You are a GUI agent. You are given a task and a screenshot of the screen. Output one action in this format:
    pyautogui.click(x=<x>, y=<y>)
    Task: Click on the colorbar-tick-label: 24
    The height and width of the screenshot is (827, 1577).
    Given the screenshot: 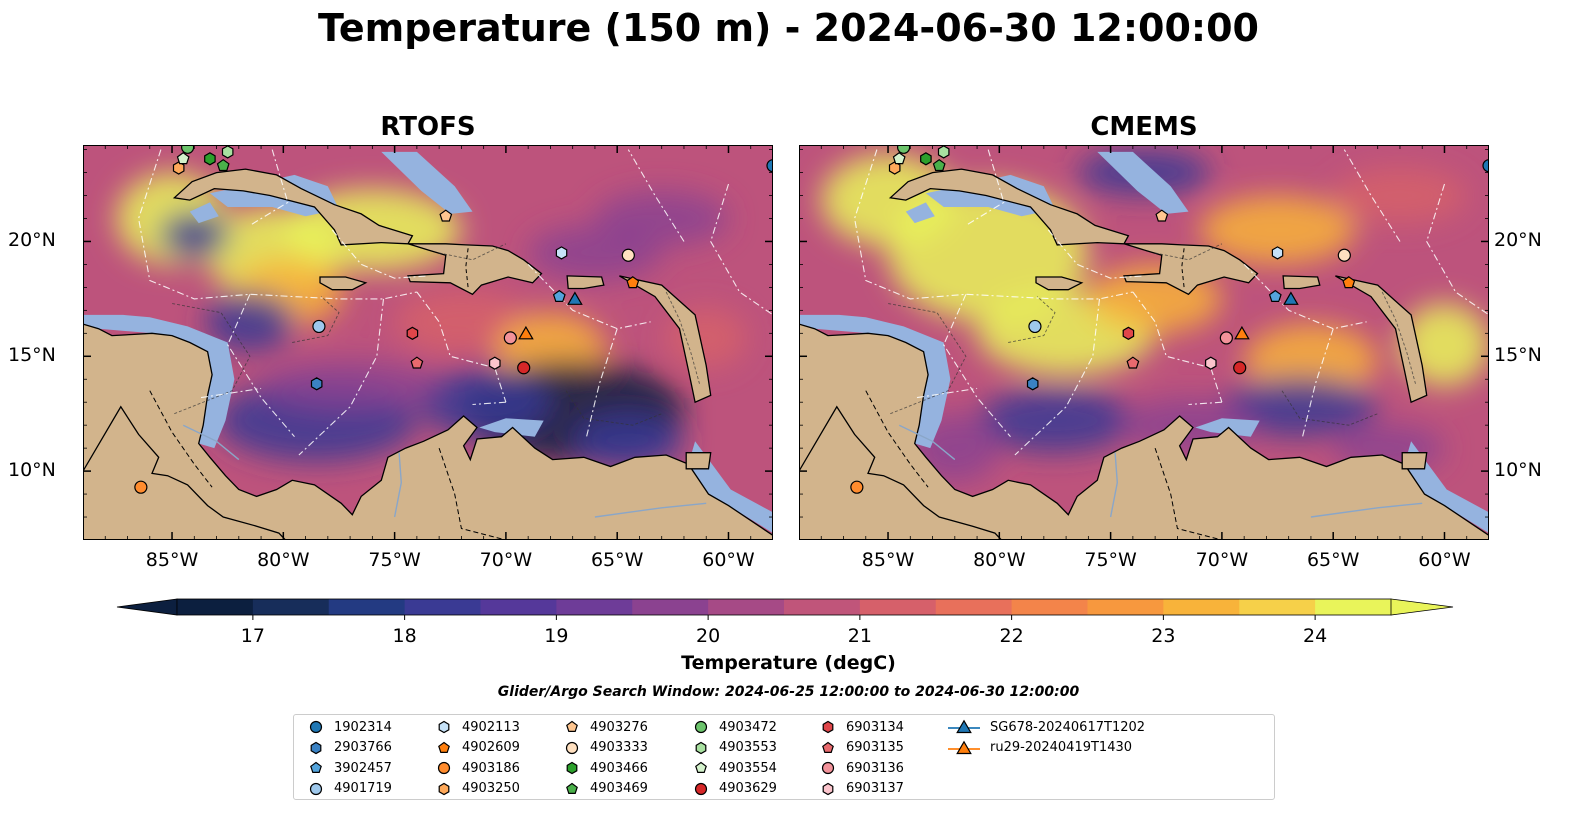 What is the action you would take?
    pyautogui.click(x=1315, y=636)
    